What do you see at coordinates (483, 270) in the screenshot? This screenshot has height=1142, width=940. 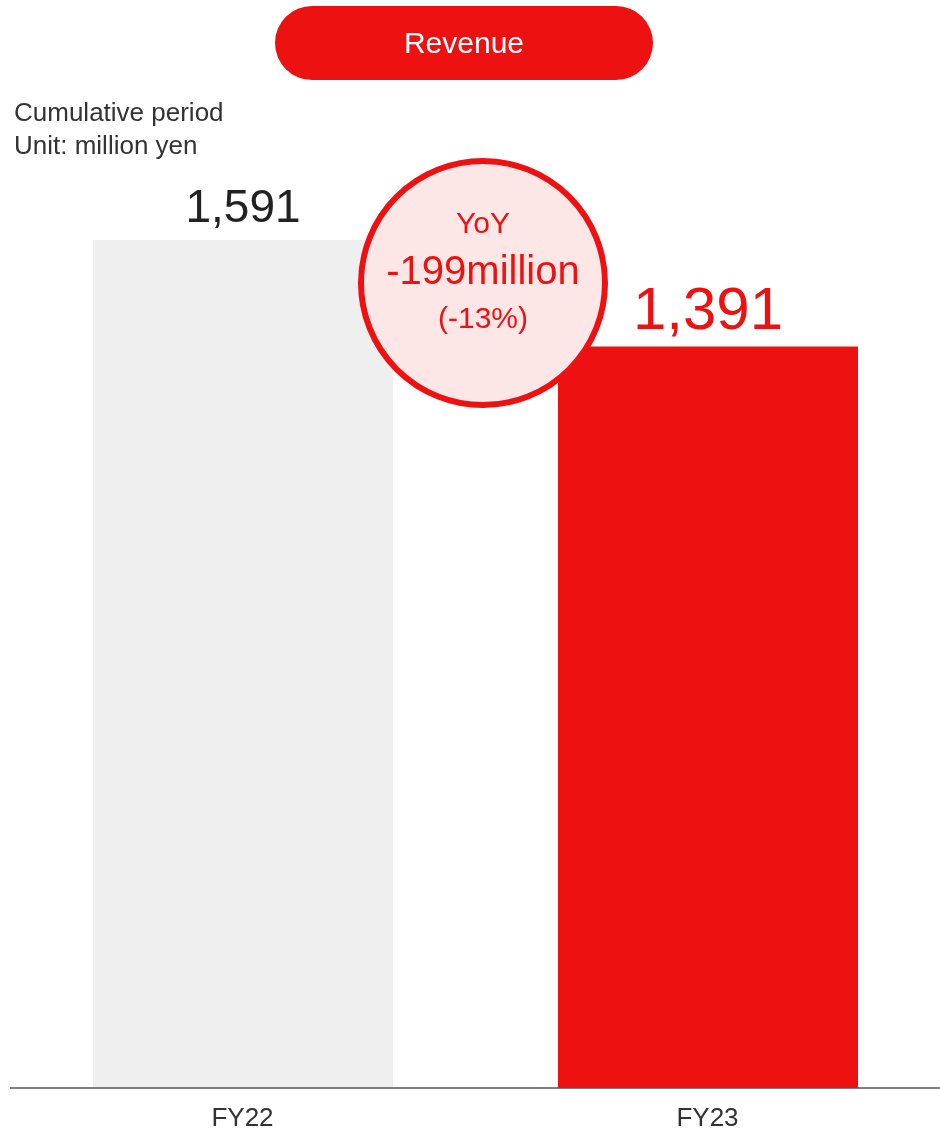 I see `annotation: -199million` at bounding box center [483, 270].